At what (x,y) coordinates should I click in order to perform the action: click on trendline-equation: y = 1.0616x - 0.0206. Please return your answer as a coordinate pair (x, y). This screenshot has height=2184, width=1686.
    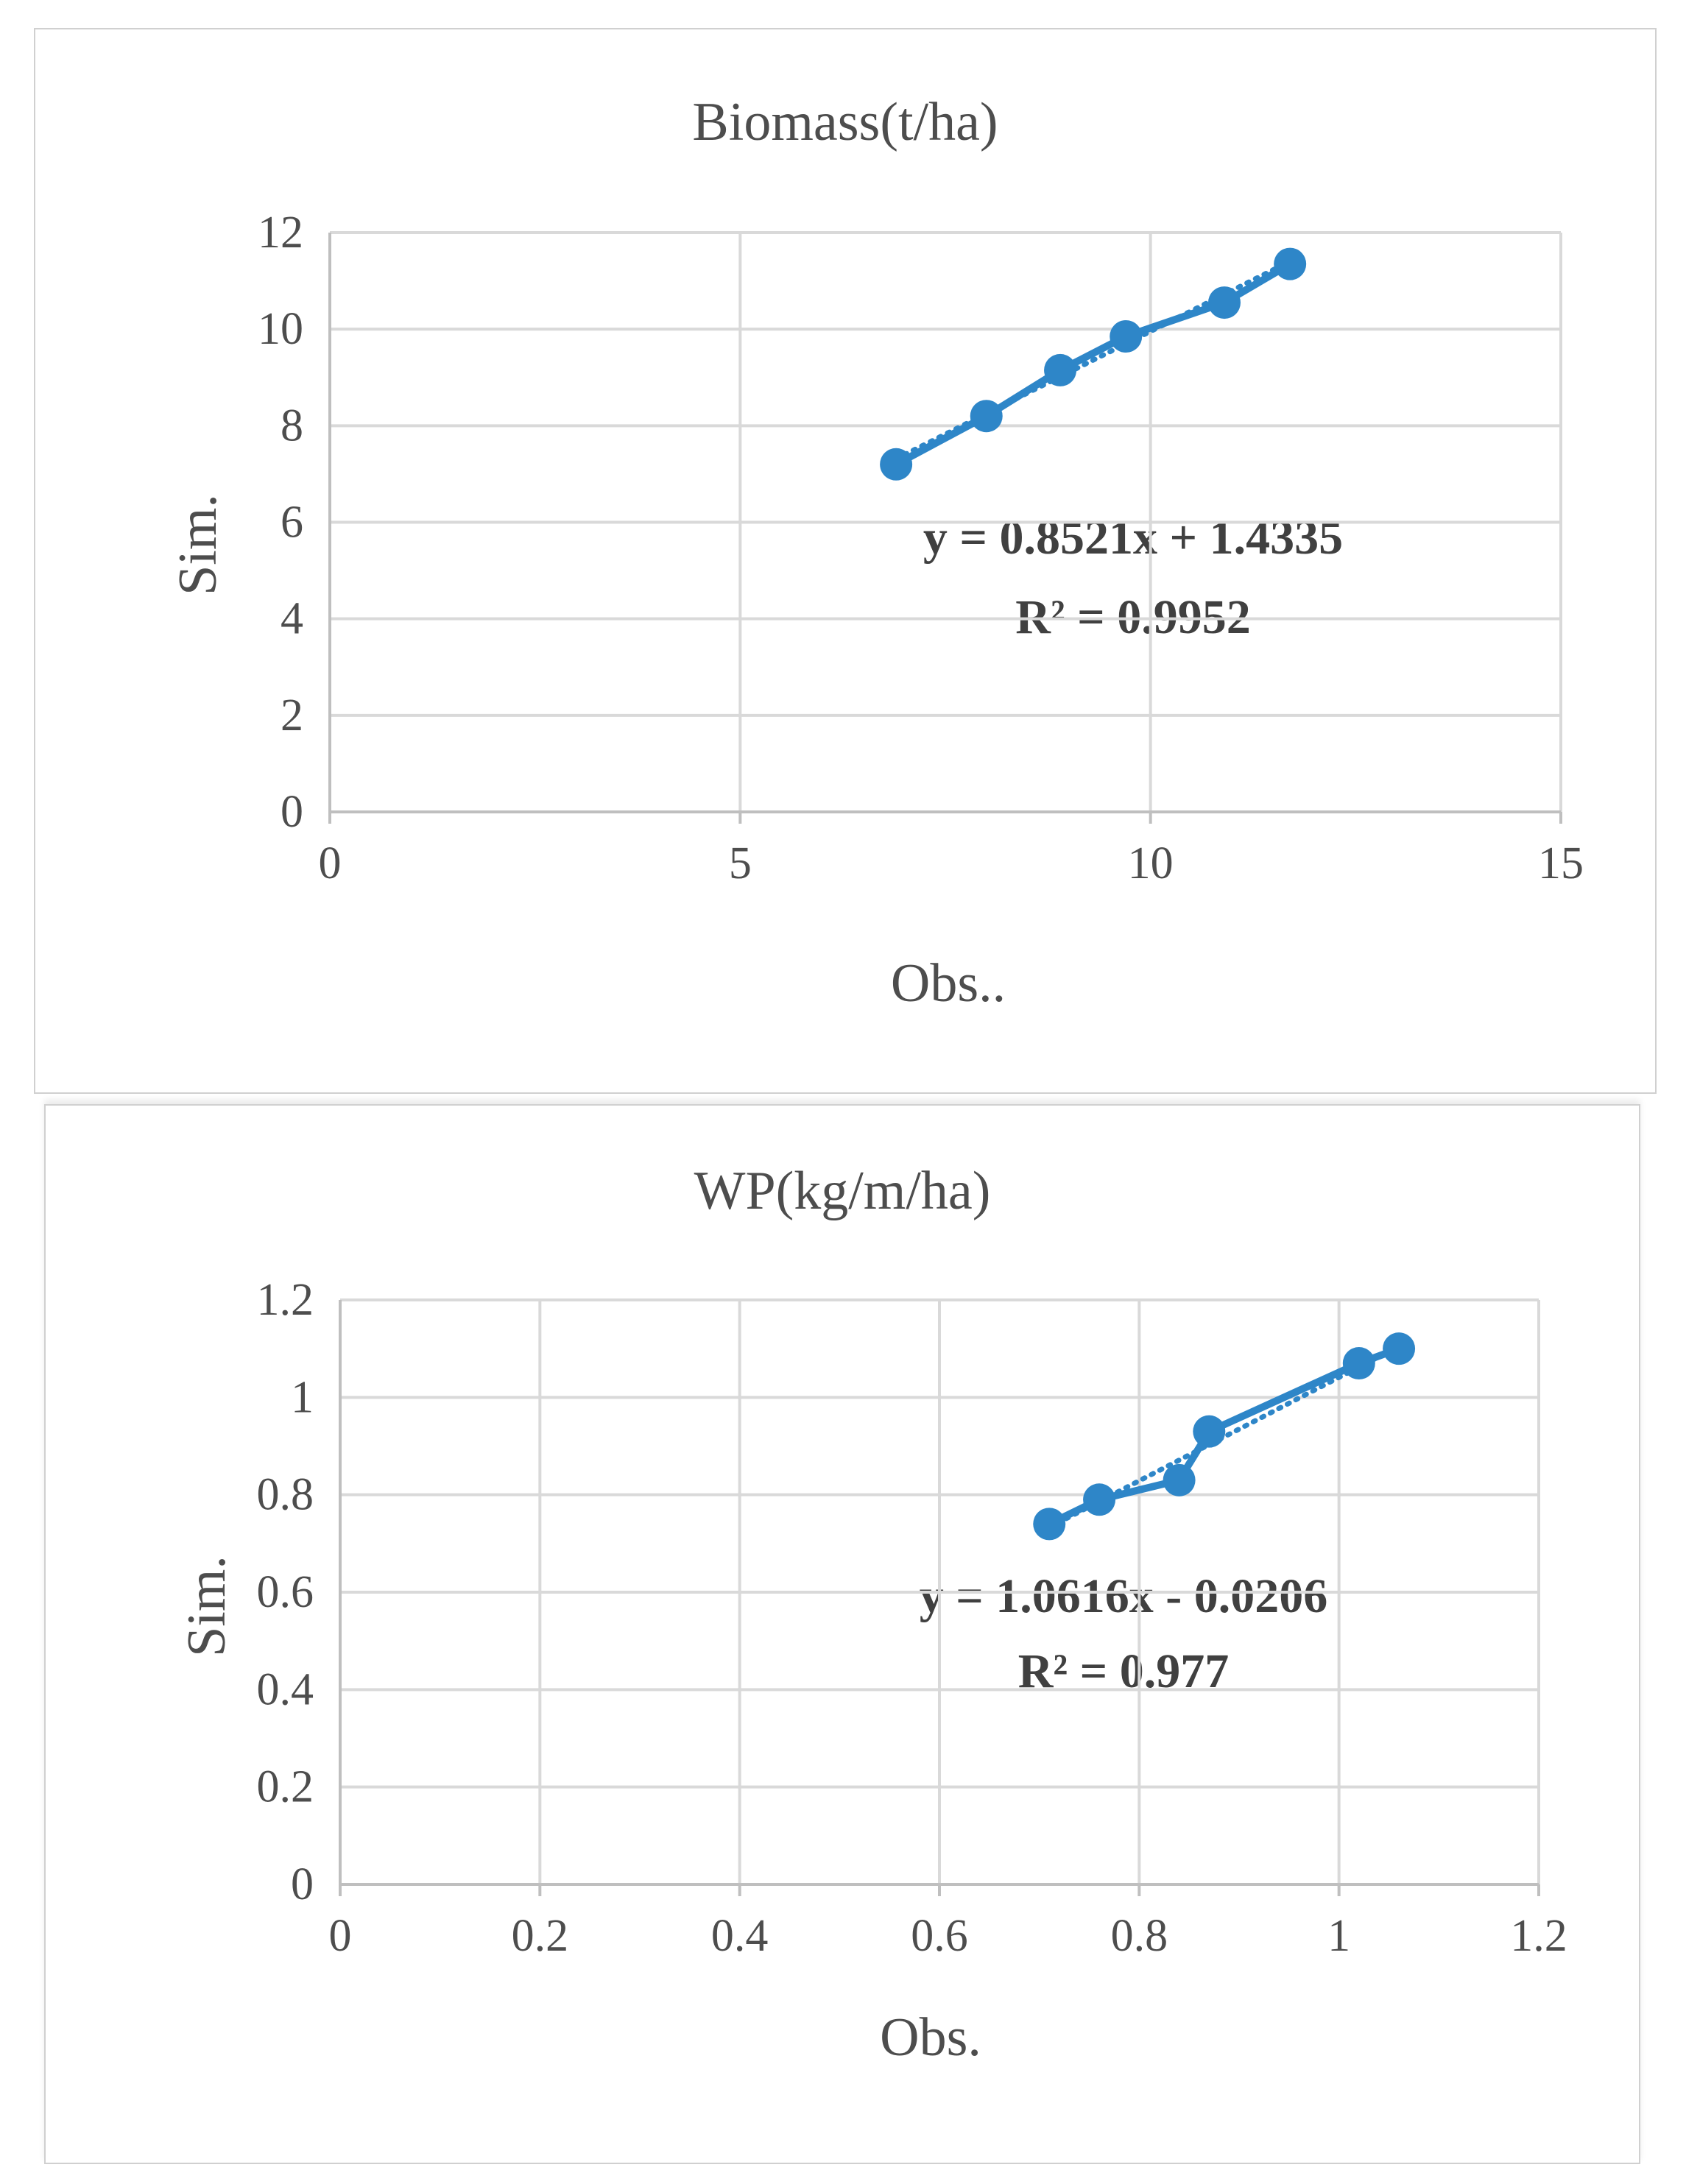
    Looking at the image, I should click on (1124, 1596).